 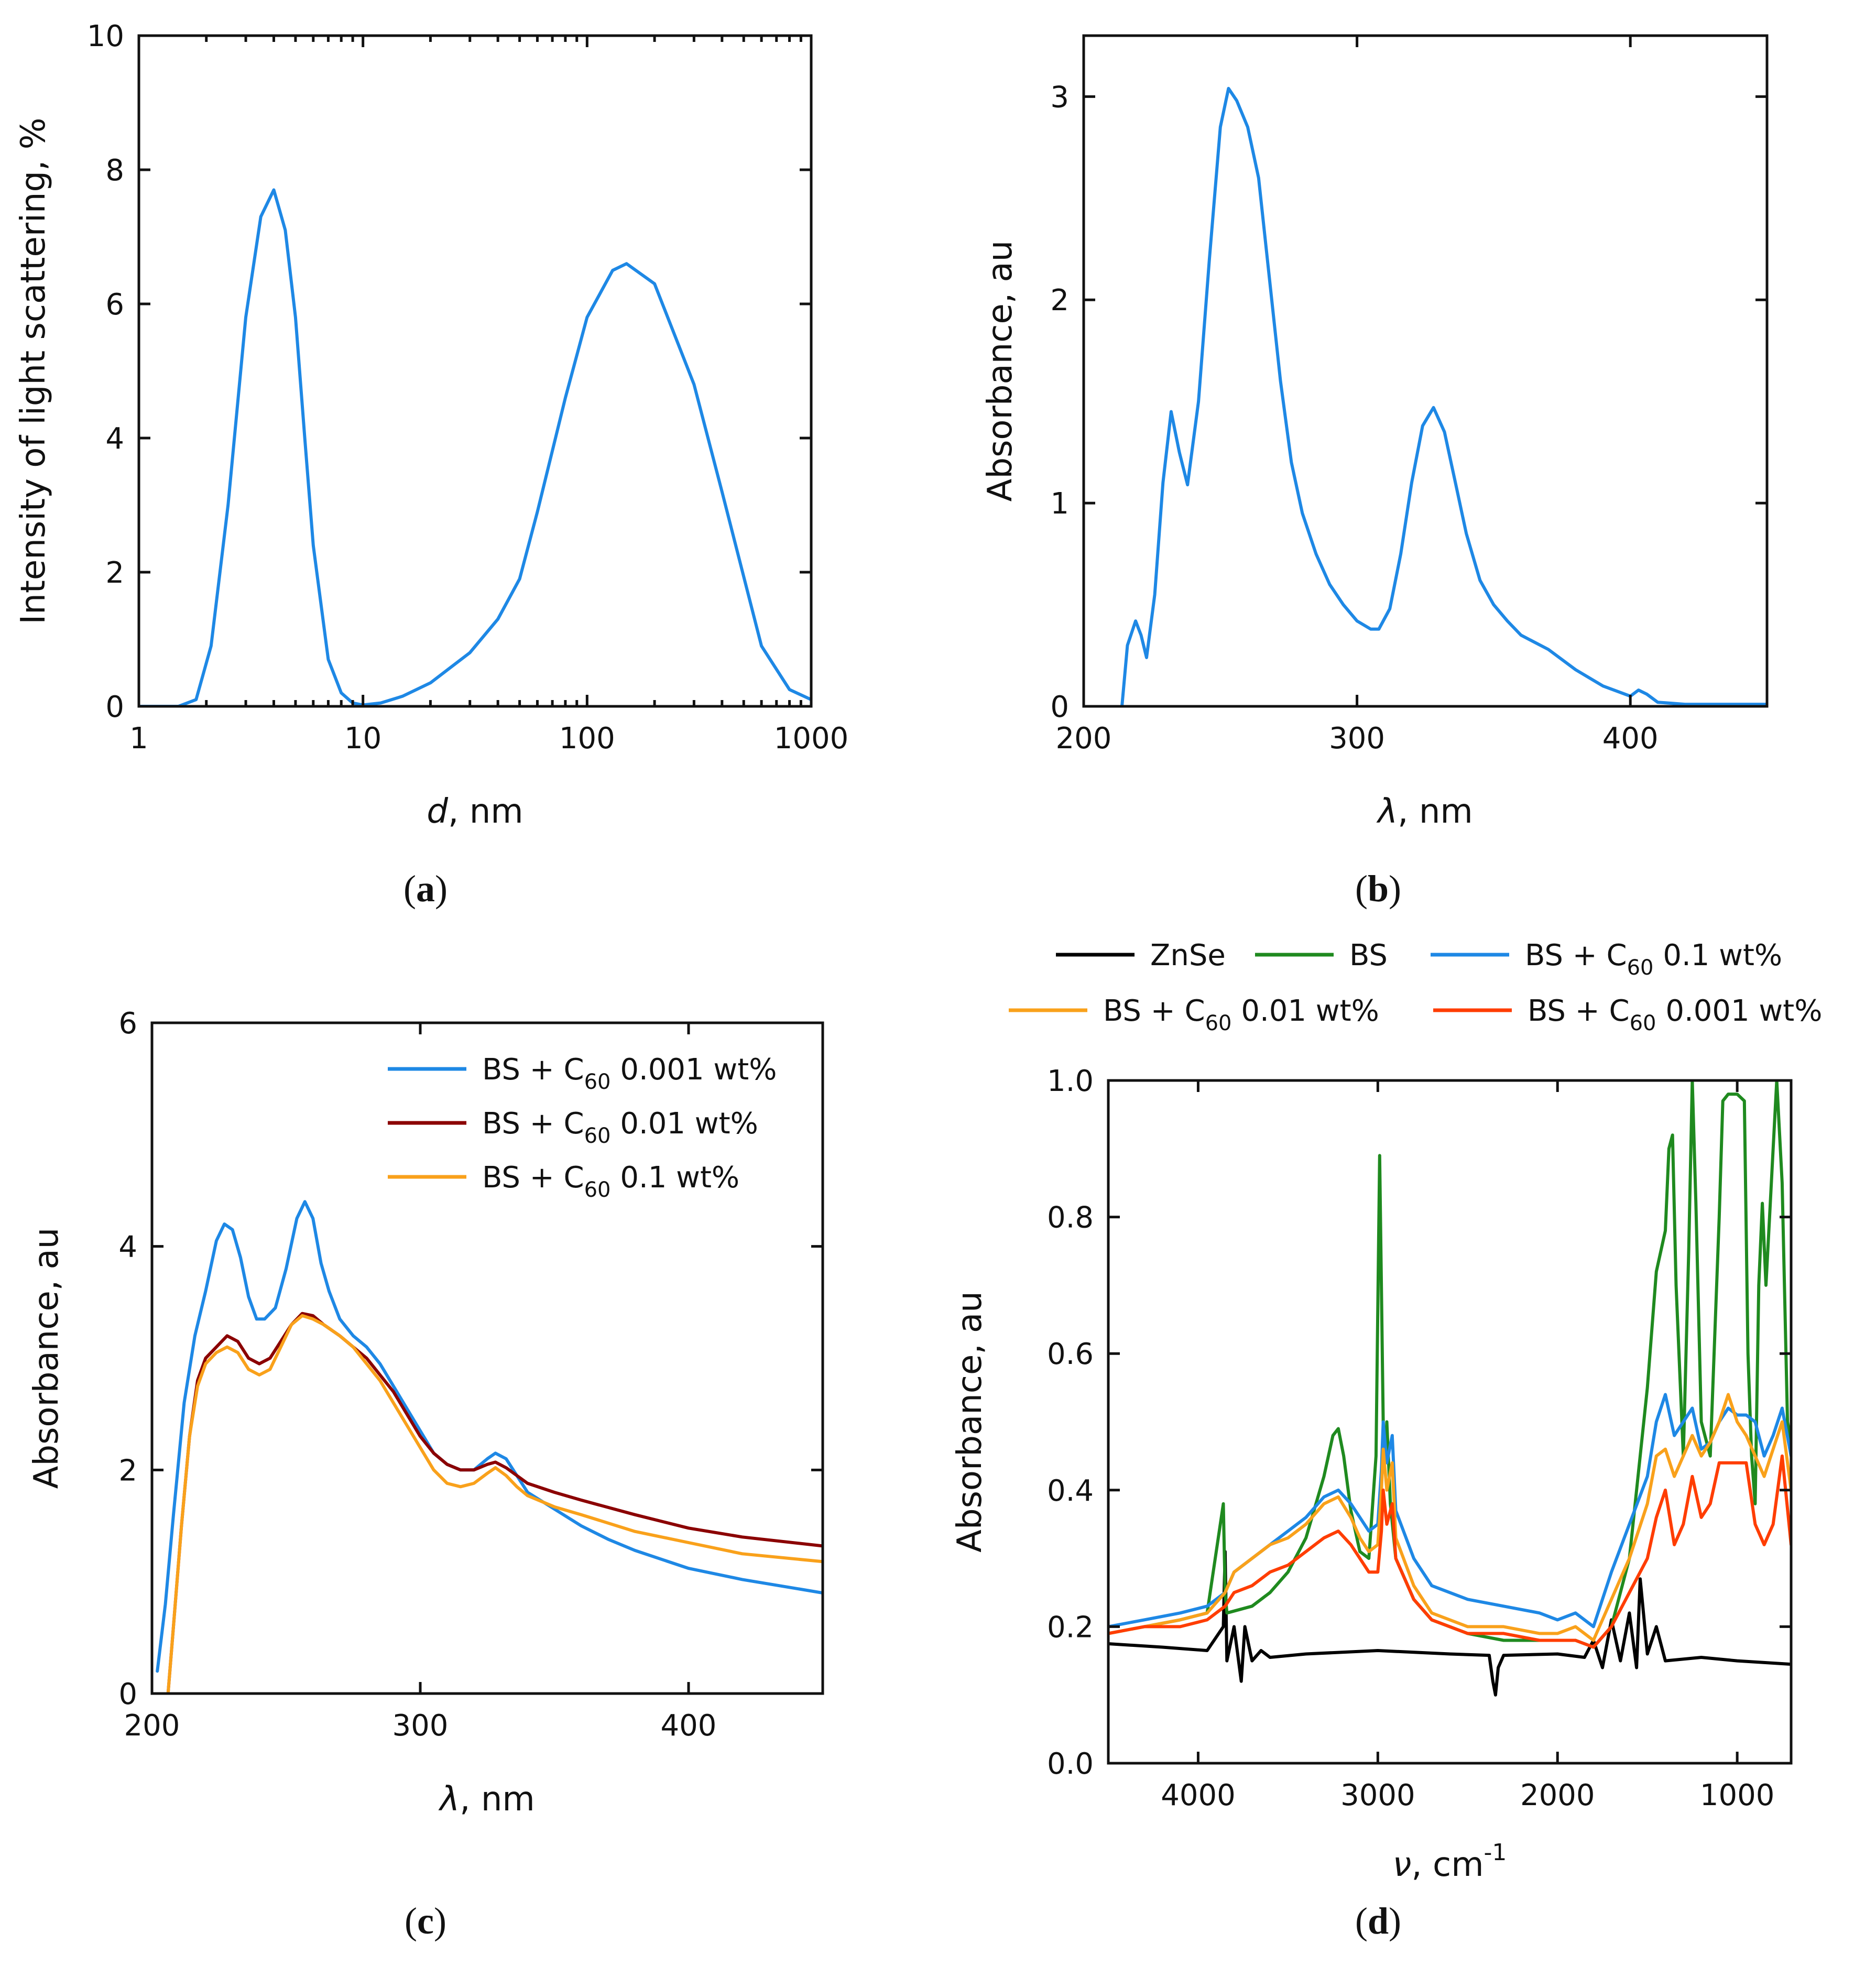 I want to click on legend-label-c: BS + C60 0.1 wt%, so click(x=610, y=1181).